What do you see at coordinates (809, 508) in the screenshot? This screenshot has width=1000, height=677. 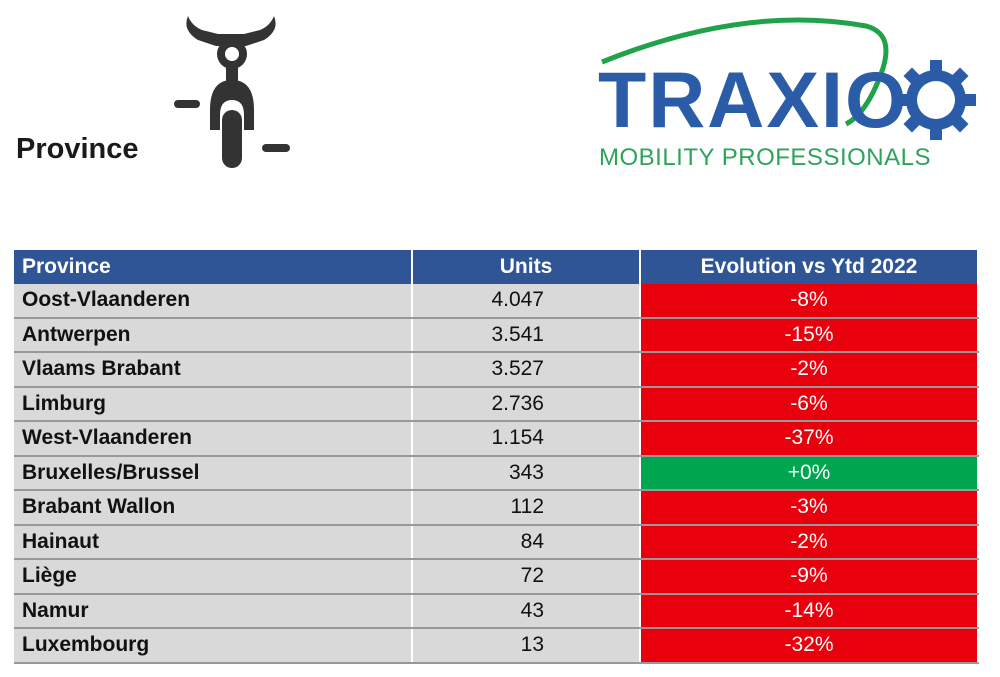 I see `evolution-cell: -3%` at bounding box center [809, 508].